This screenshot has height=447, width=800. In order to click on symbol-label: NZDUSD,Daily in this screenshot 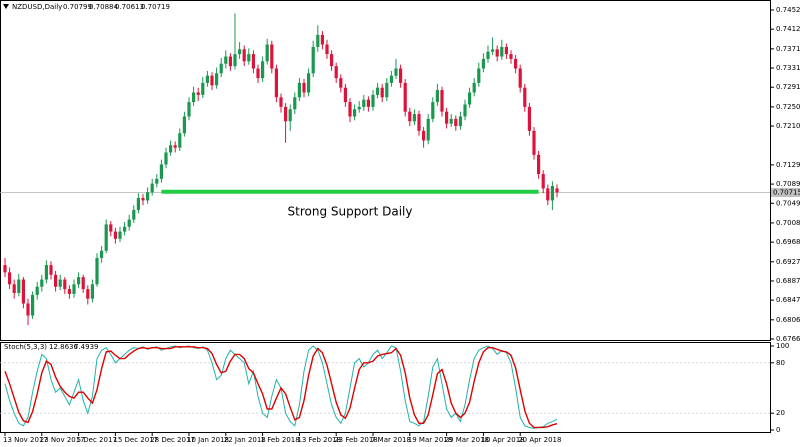, I will do `click(37, 7)`.